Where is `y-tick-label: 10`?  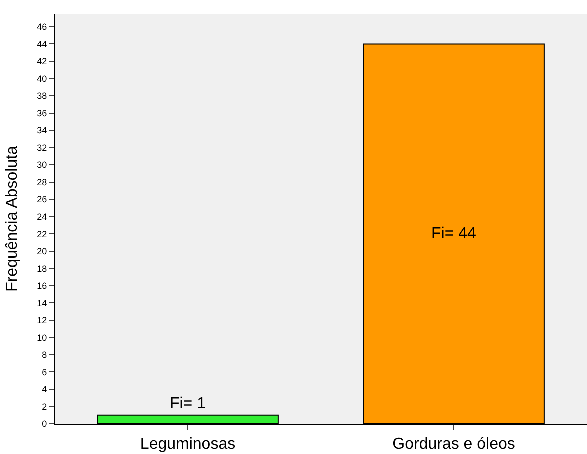 y-tick-label: 10 is located at coordinates (42, 337).